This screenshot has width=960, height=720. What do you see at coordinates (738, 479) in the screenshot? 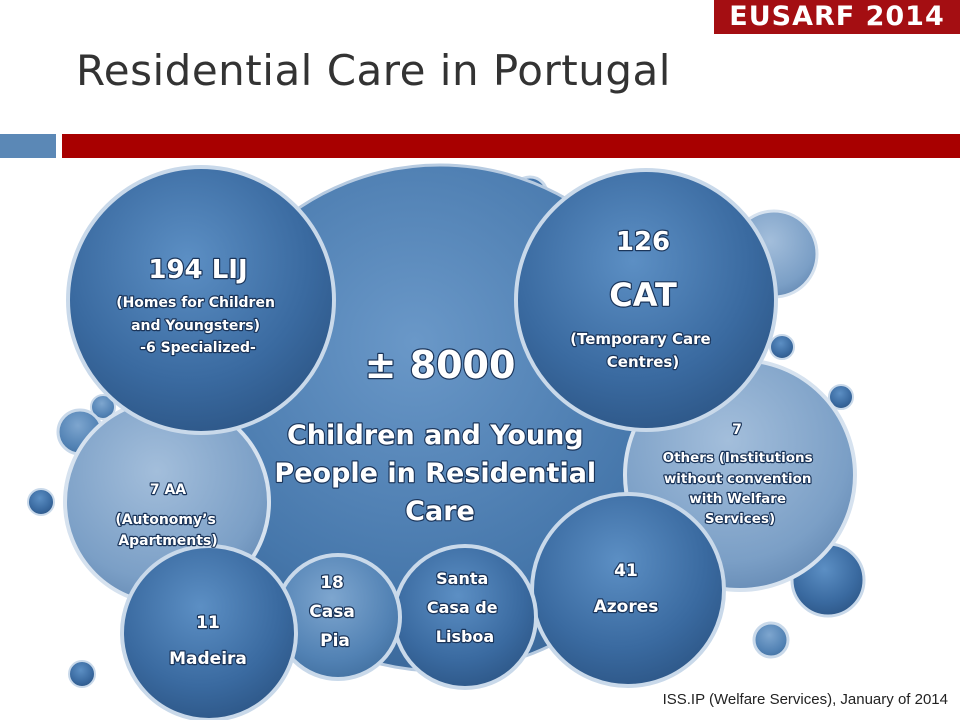
I see `others-description-line: without convention` at bounding box center [738, 479].